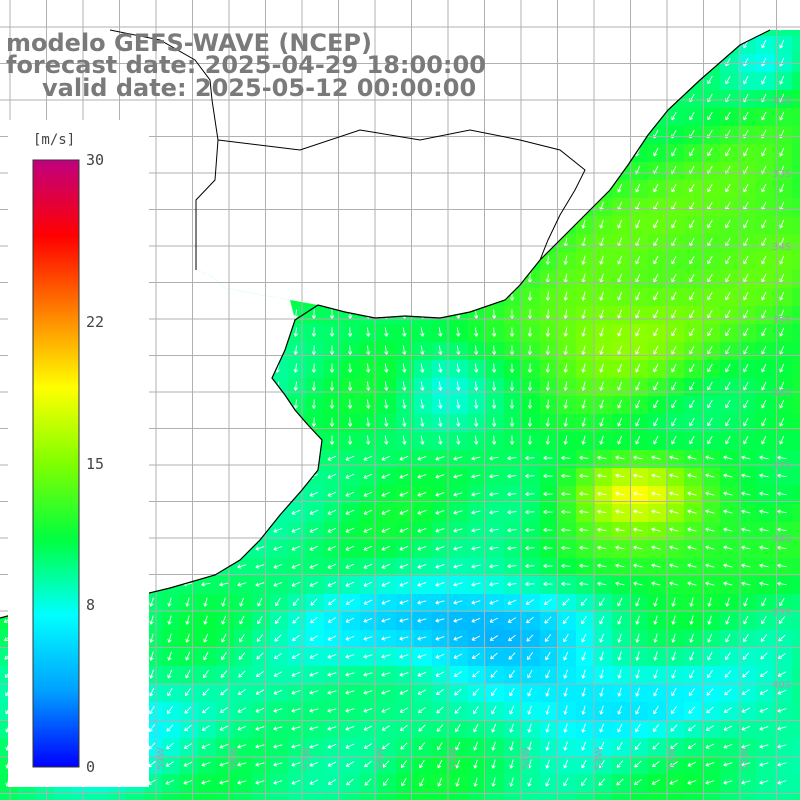 This screenshot has height=800, width=800. I want to click on colorbar-frame, so click(56, 463).